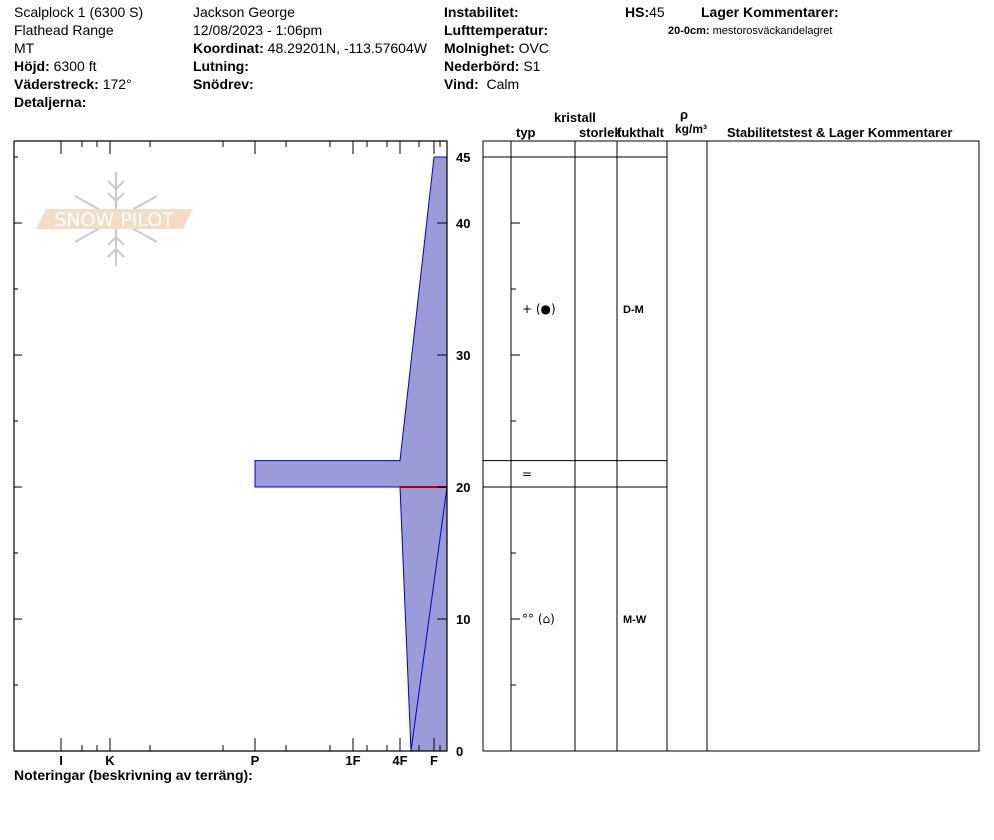 This screenshot has width=994, height=840. Describe the element at coordinates (244, 12) in the screenshot. I see `observer: Jackson George` at that location.